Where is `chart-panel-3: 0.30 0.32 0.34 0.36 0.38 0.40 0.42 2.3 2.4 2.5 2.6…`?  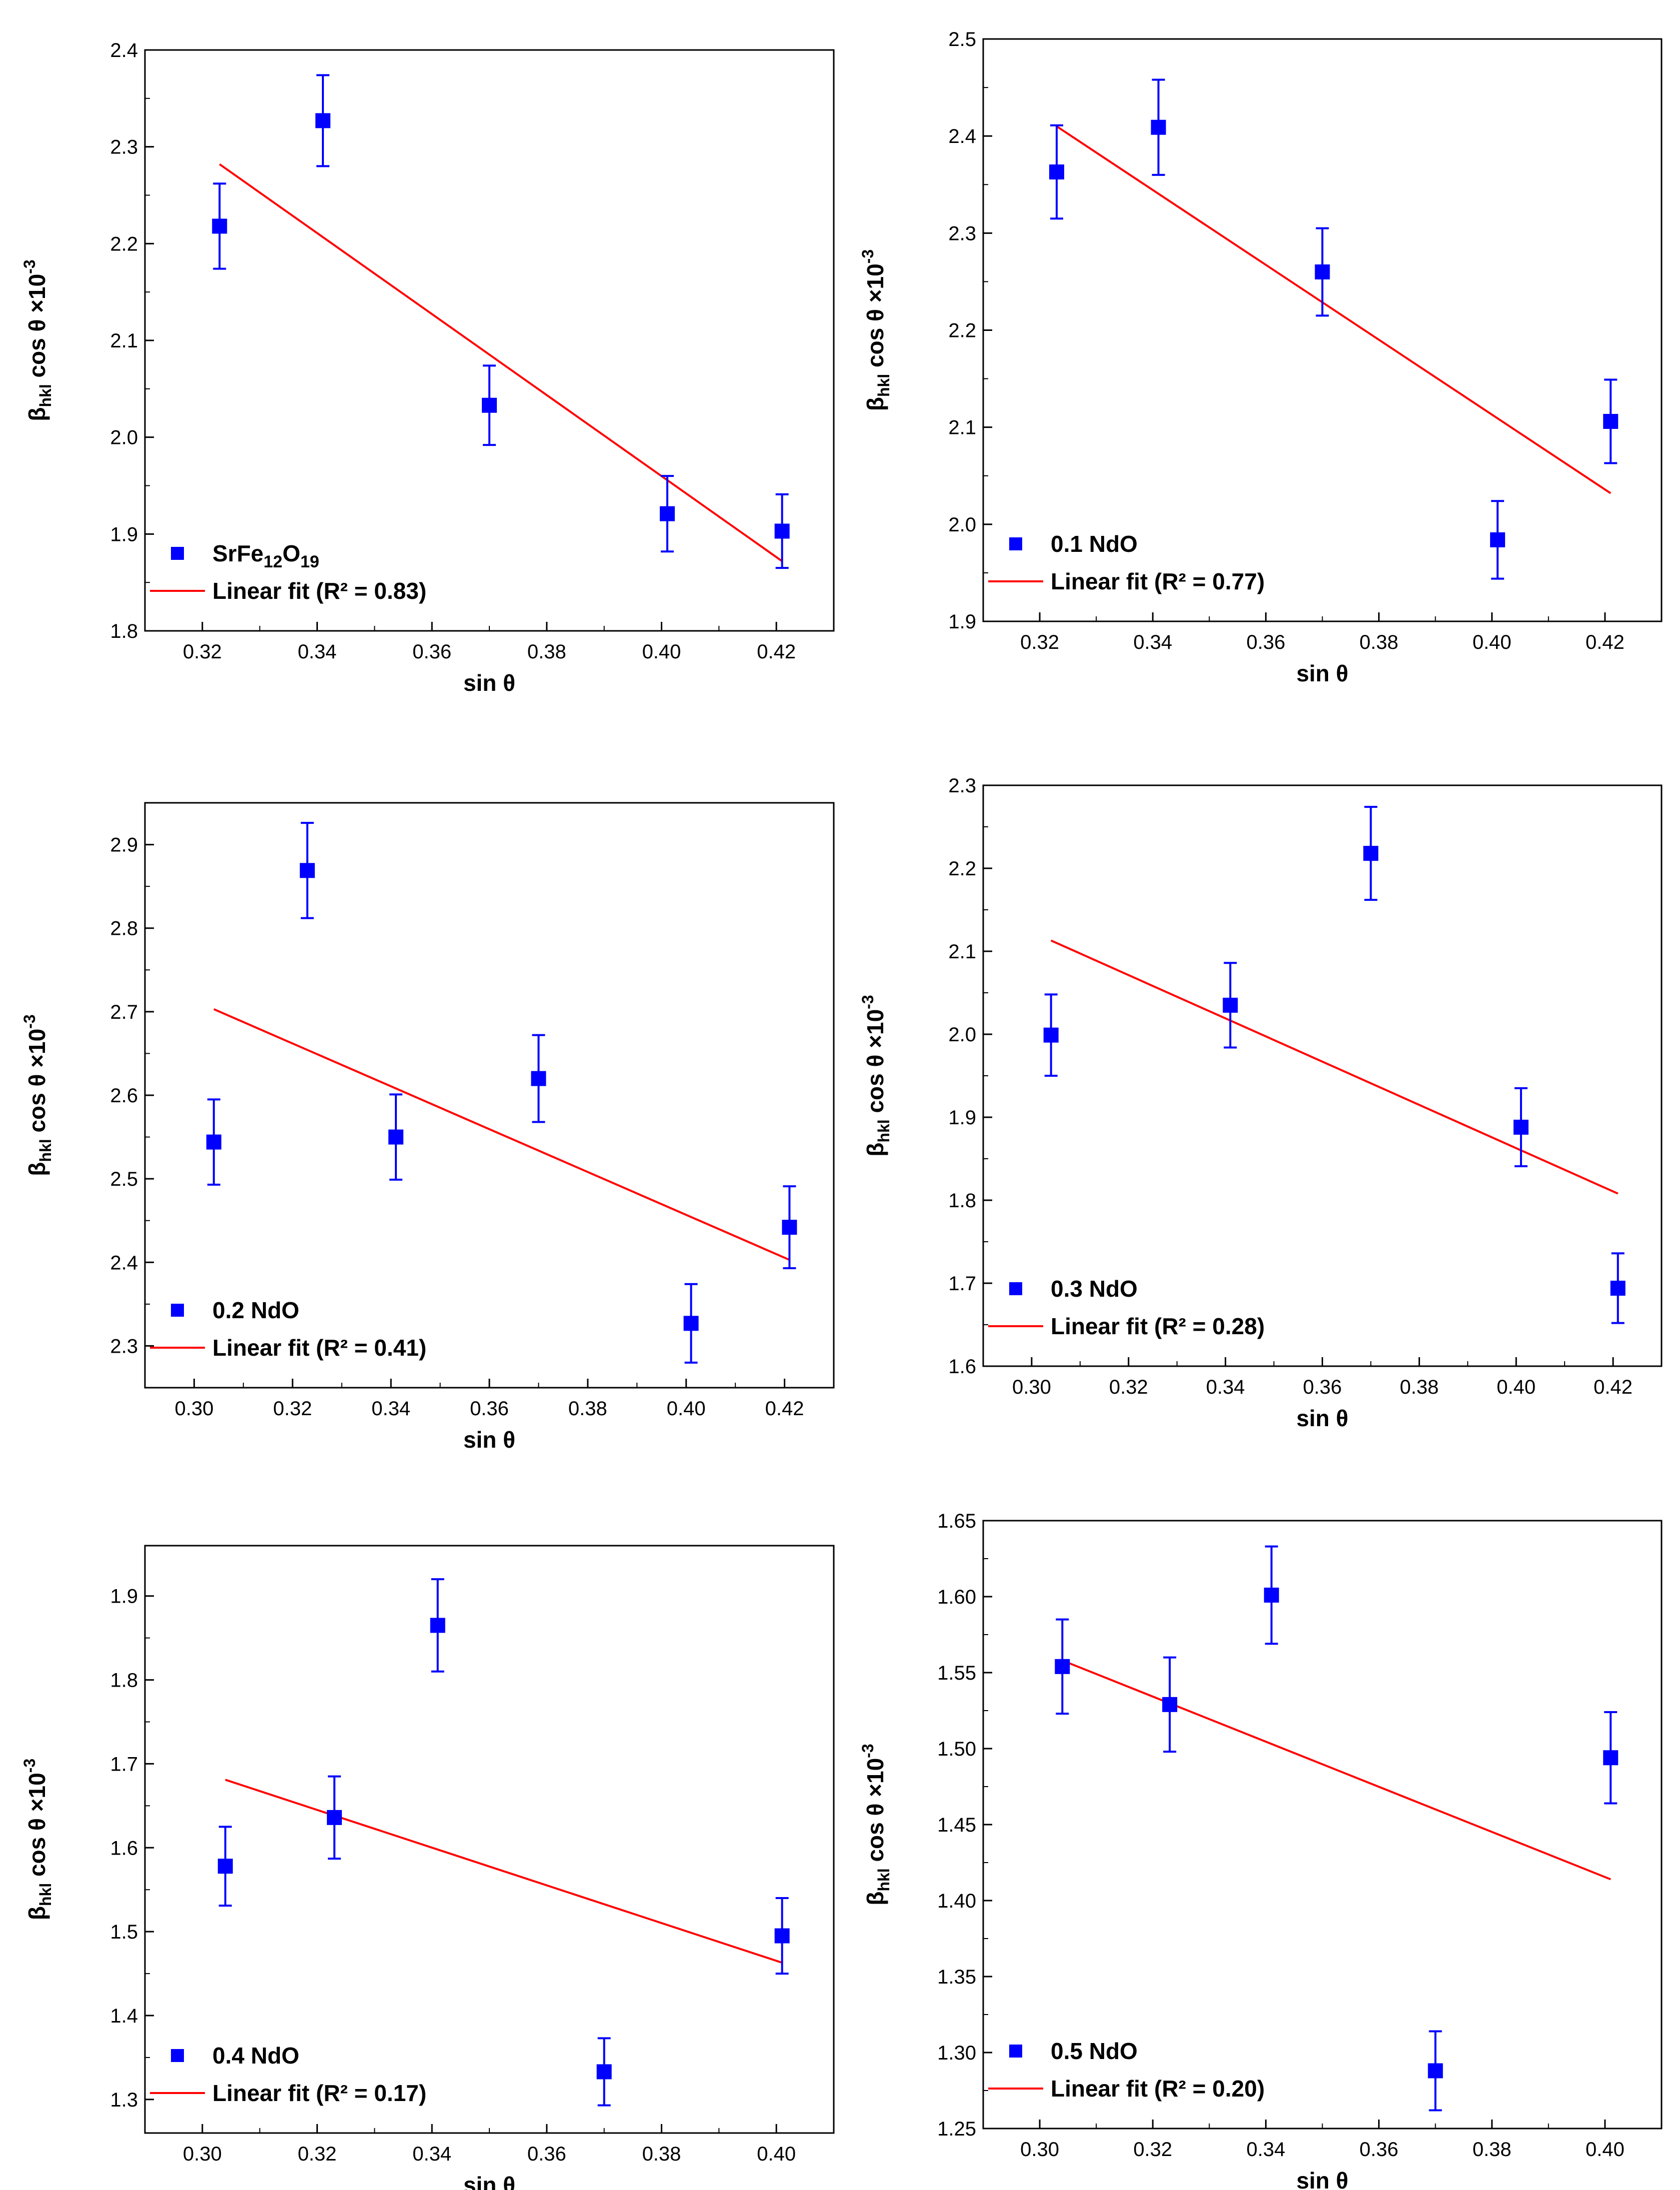 chart-panel-3: 0.30 0.32 0.34 0.36 0.38 0.40 0.42 2.3 2.4 2.5 2.6… is located at coordinates (427, 1127).